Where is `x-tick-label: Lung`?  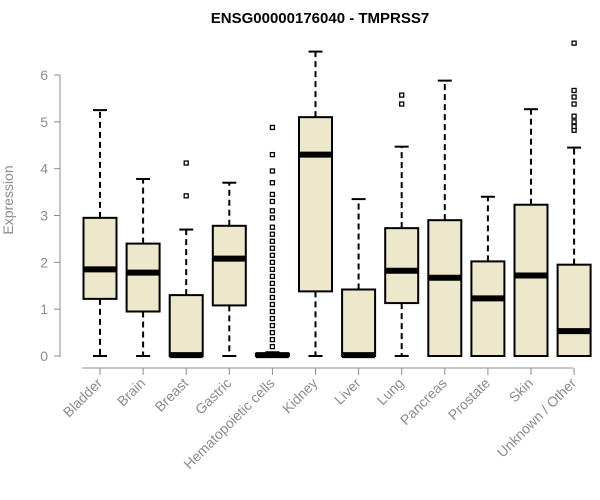 x-tick-label: Lung is located at coordinates (389, 391).